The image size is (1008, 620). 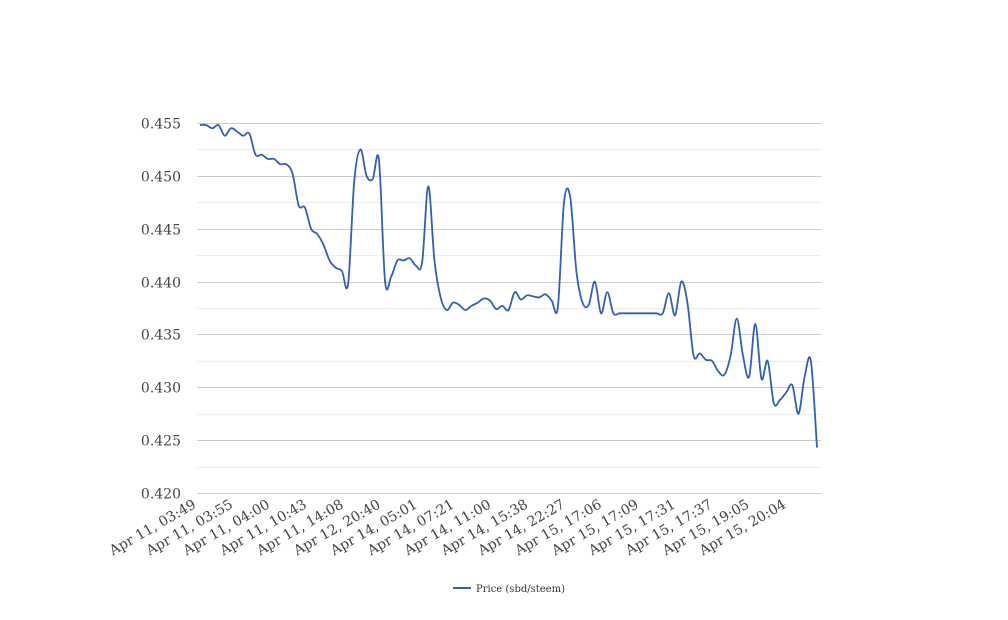 What do you see at coordinates (161, 284) in the screenshot?
I see `y-tick-label: 0.440` at bounding box center [161, 284].